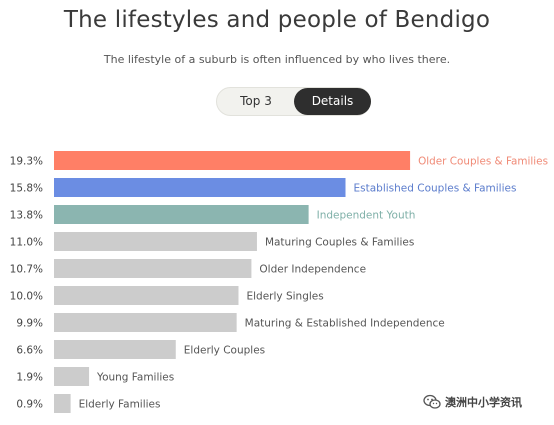  What do you see at coordinates (332, 101) in the screenshot?
I see `toggle-details-button: Details` at bounding box center [332, 101].